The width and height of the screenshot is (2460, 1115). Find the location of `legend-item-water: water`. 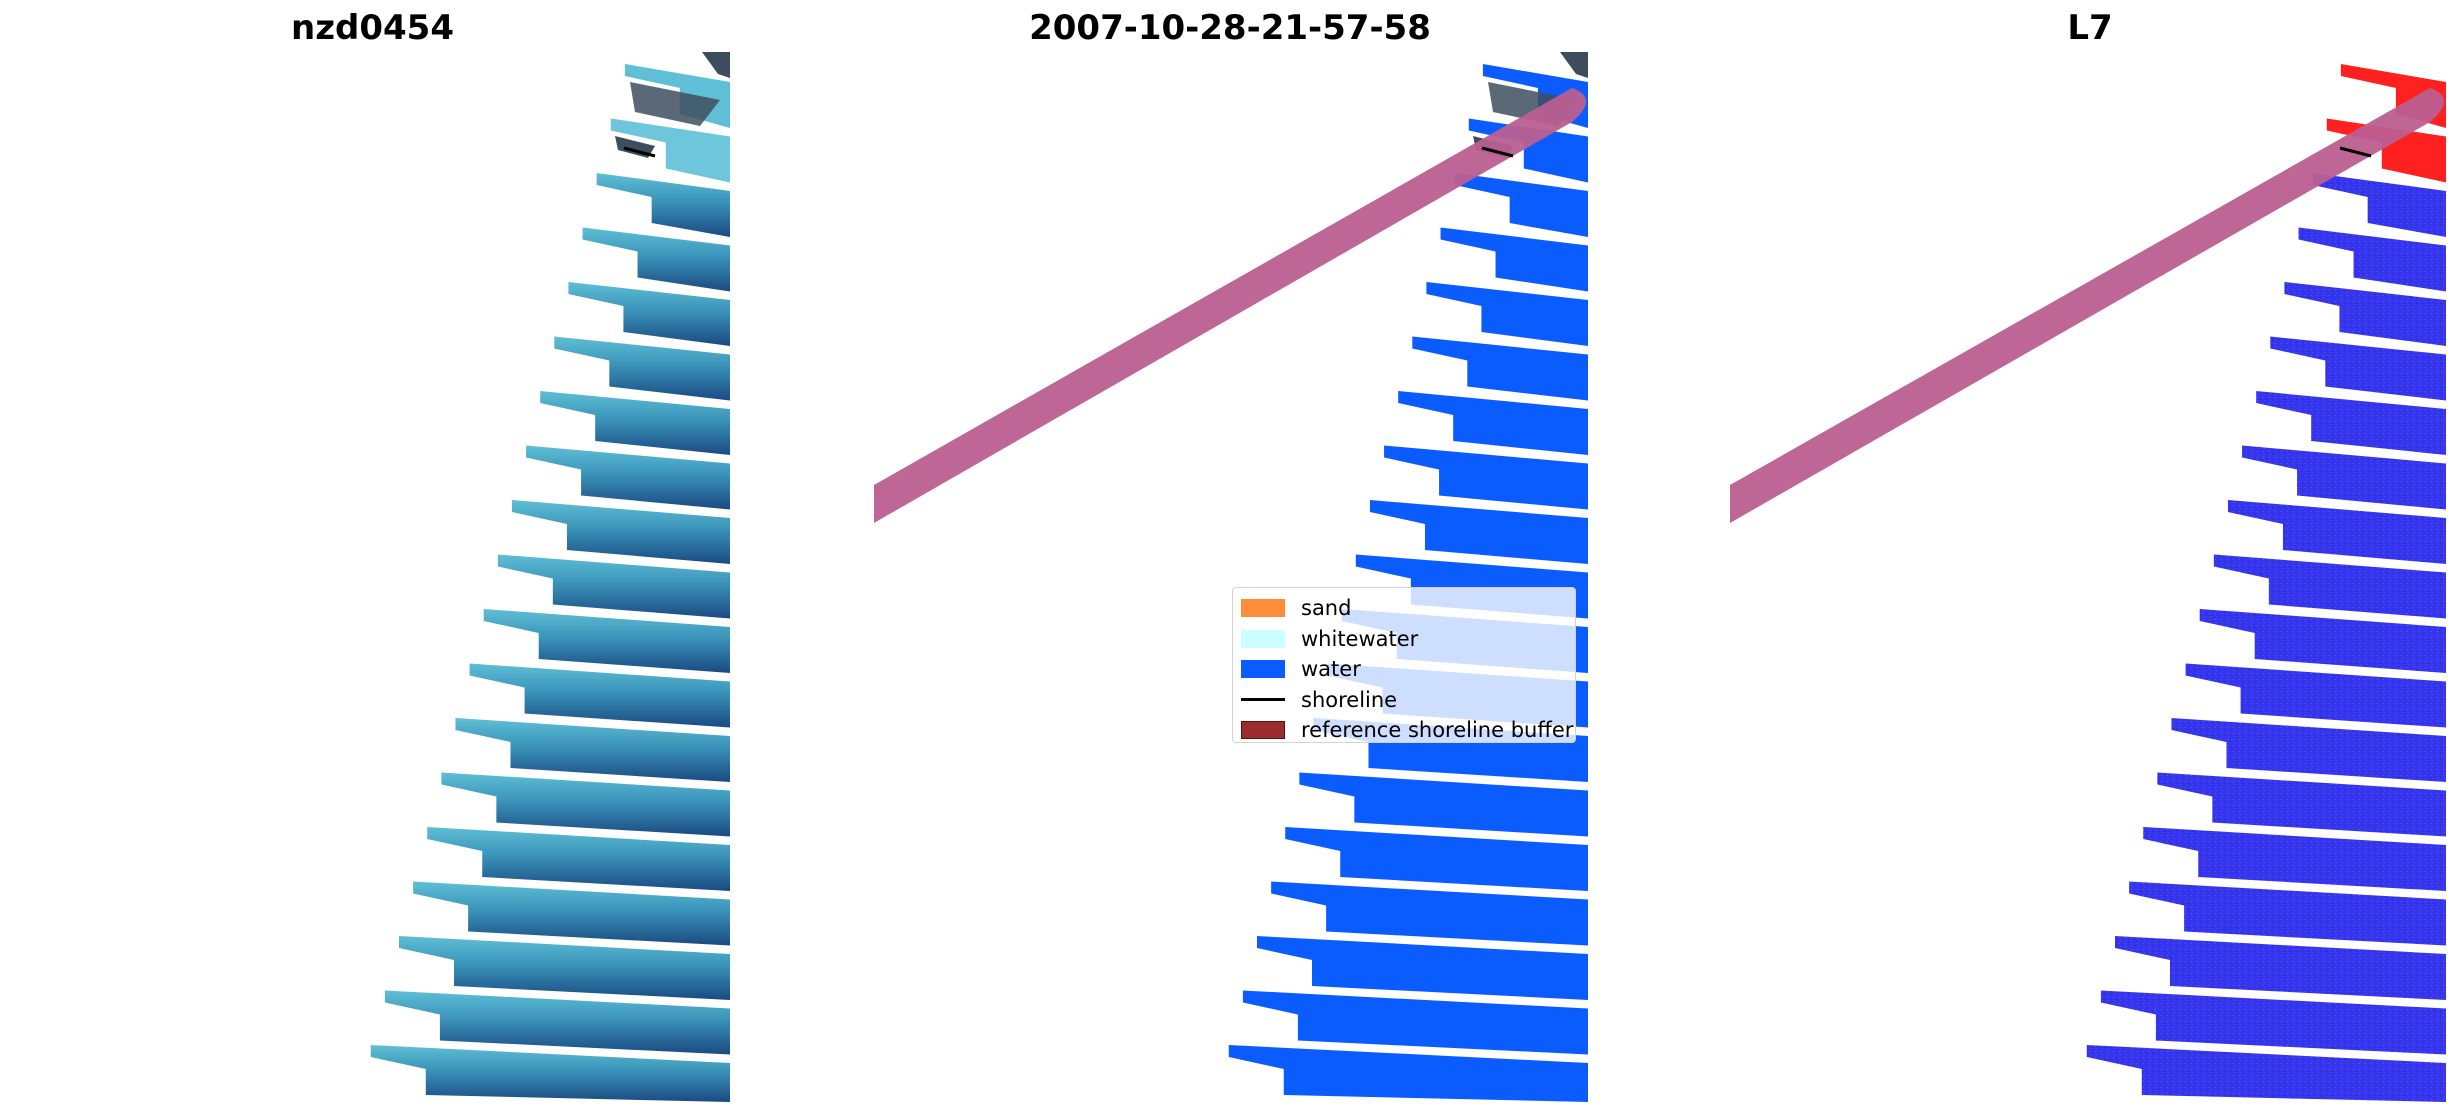

legend-item-water: water is located at coordinates (1404, 669).